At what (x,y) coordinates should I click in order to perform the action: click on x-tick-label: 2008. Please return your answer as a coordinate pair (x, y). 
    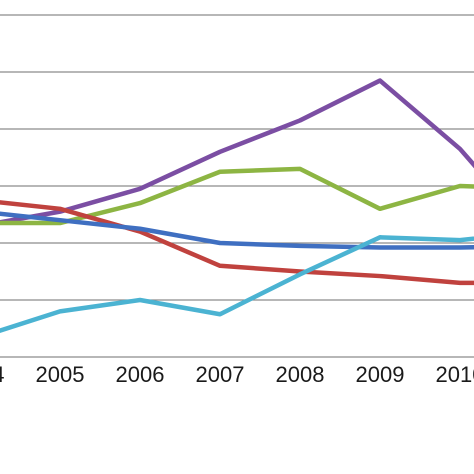
    Looking at the image, I should click on (300, 374).